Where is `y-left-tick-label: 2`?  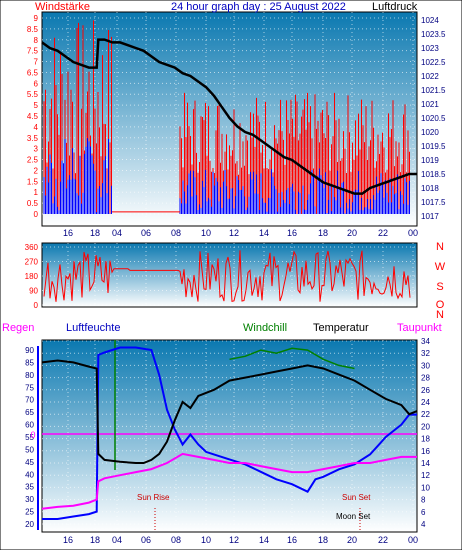
y-left-tick-label: 2 is located at coordinates (36, 170).